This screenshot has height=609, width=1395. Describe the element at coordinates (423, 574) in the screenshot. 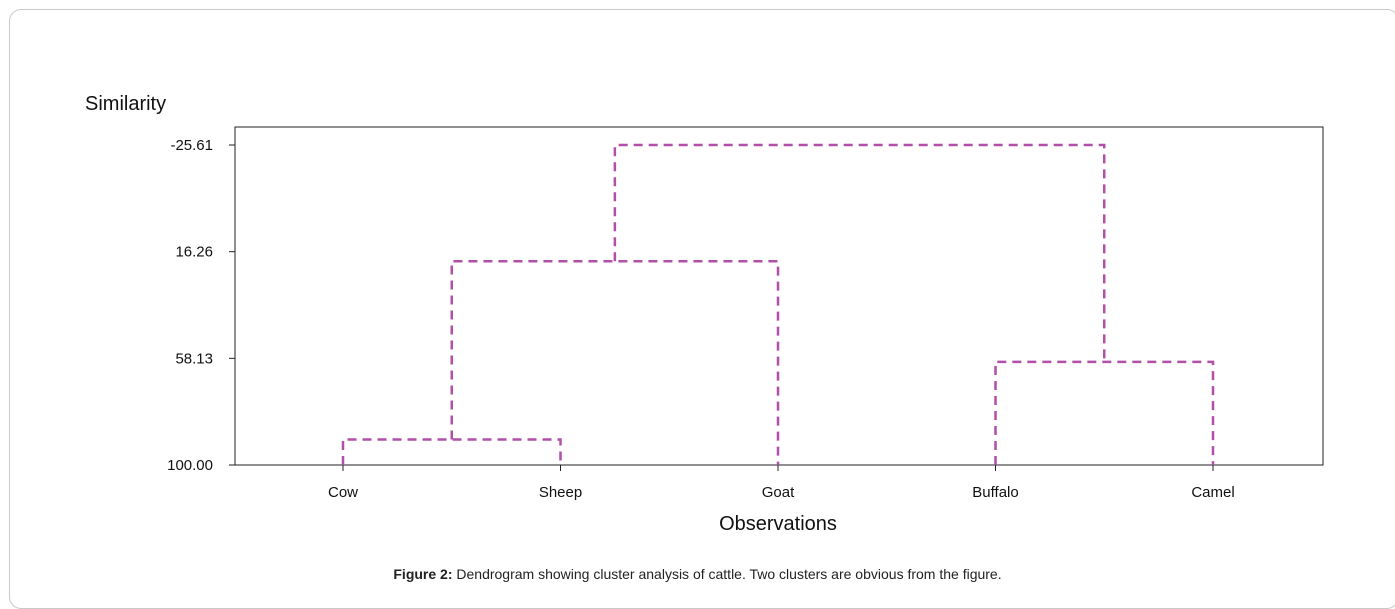

I see `caption-label: Figure 2:` at that location.